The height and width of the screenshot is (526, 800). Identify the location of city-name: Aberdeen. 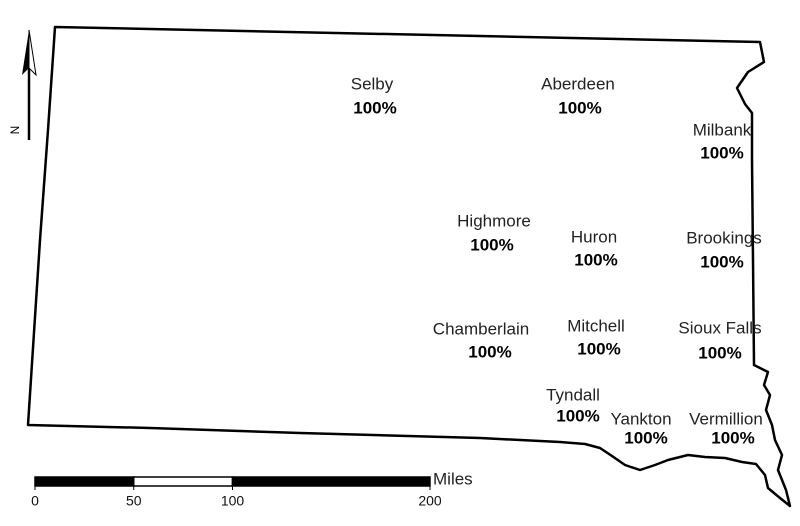
(578, 83).